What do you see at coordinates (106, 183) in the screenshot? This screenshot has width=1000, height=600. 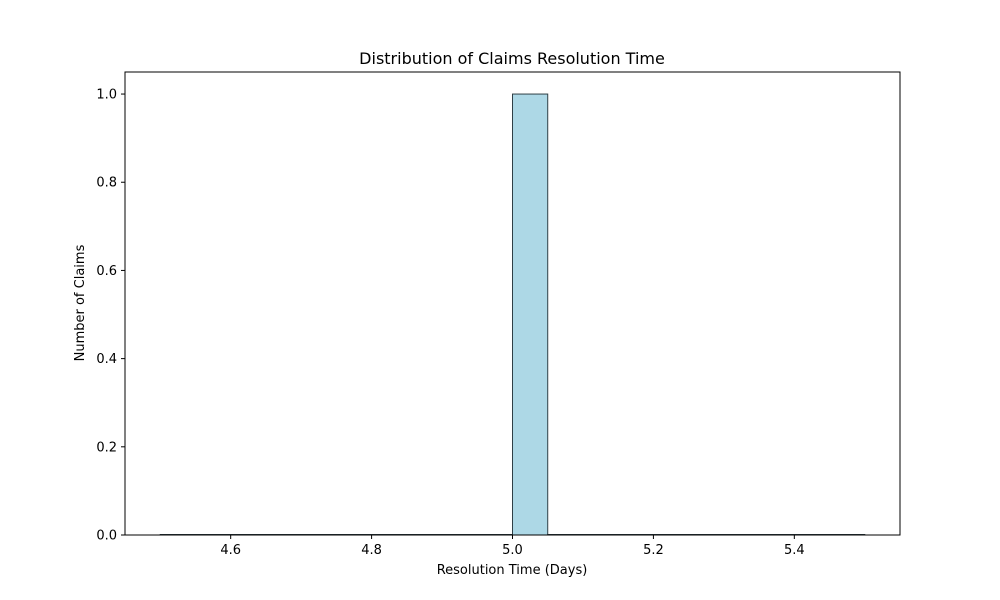 I see `y-tick-label: 0.8` at bounding box center [106, 183].